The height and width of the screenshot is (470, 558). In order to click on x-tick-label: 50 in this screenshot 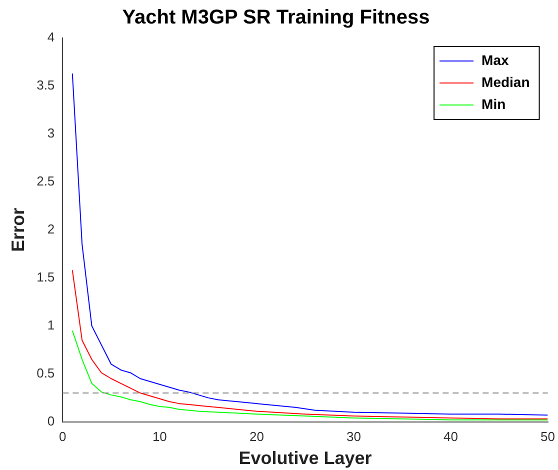, I will do `click(548, 436)`.